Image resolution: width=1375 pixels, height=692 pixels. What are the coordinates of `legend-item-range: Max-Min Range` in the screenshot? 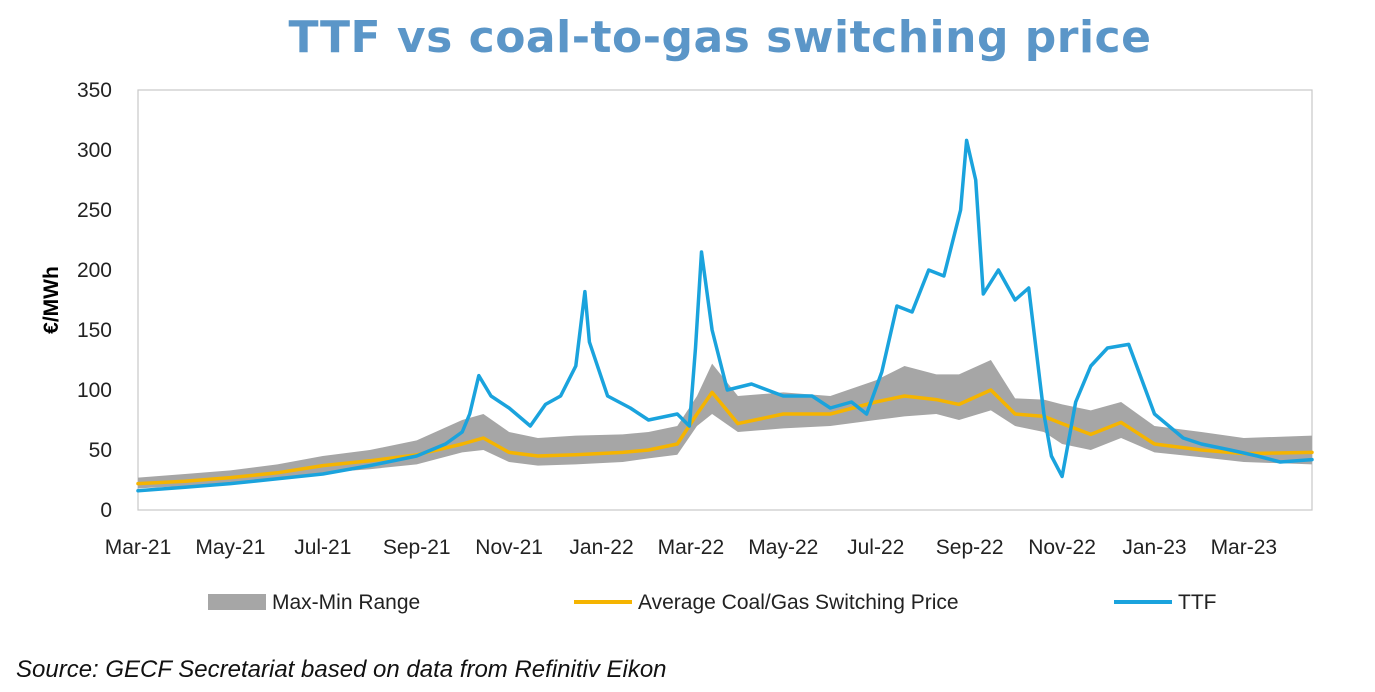 It's located at (314, 602).